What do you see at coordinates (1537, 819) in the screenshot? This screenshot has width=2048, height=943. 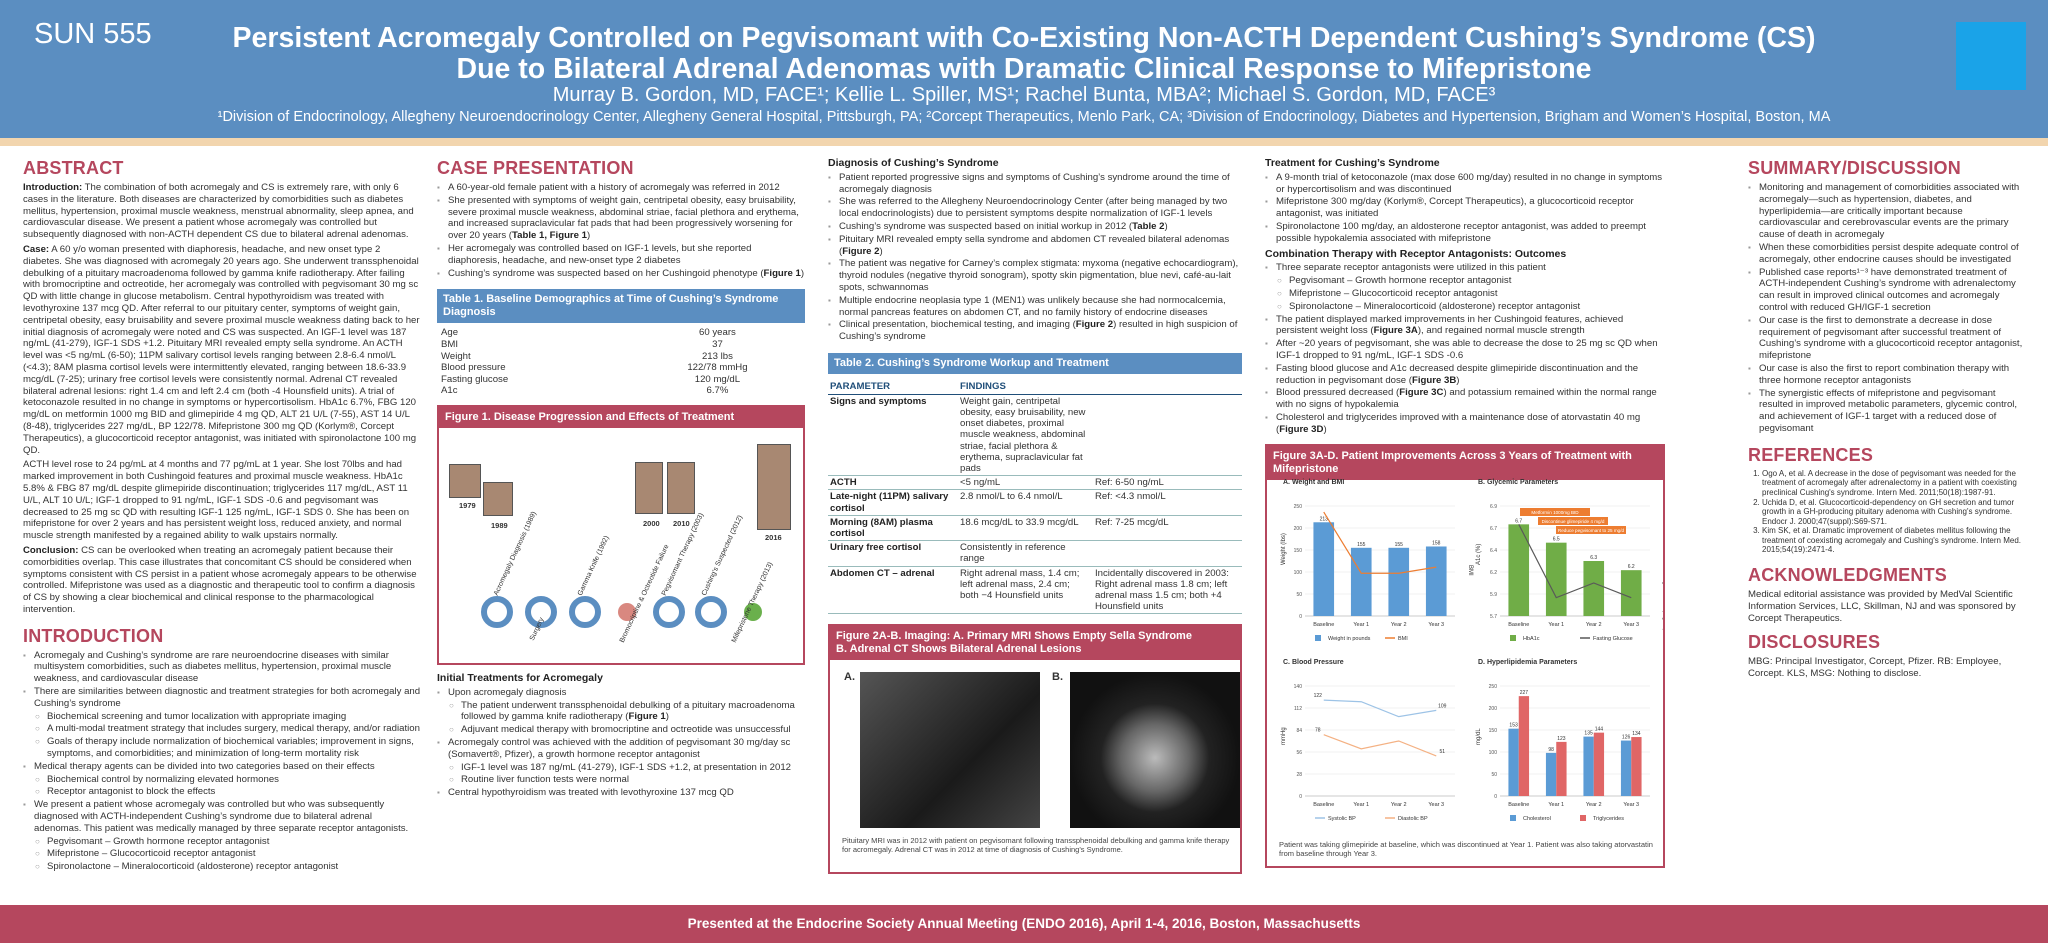 I see `legend-entry: Cholesterol` at bounding box center [1537, 819].